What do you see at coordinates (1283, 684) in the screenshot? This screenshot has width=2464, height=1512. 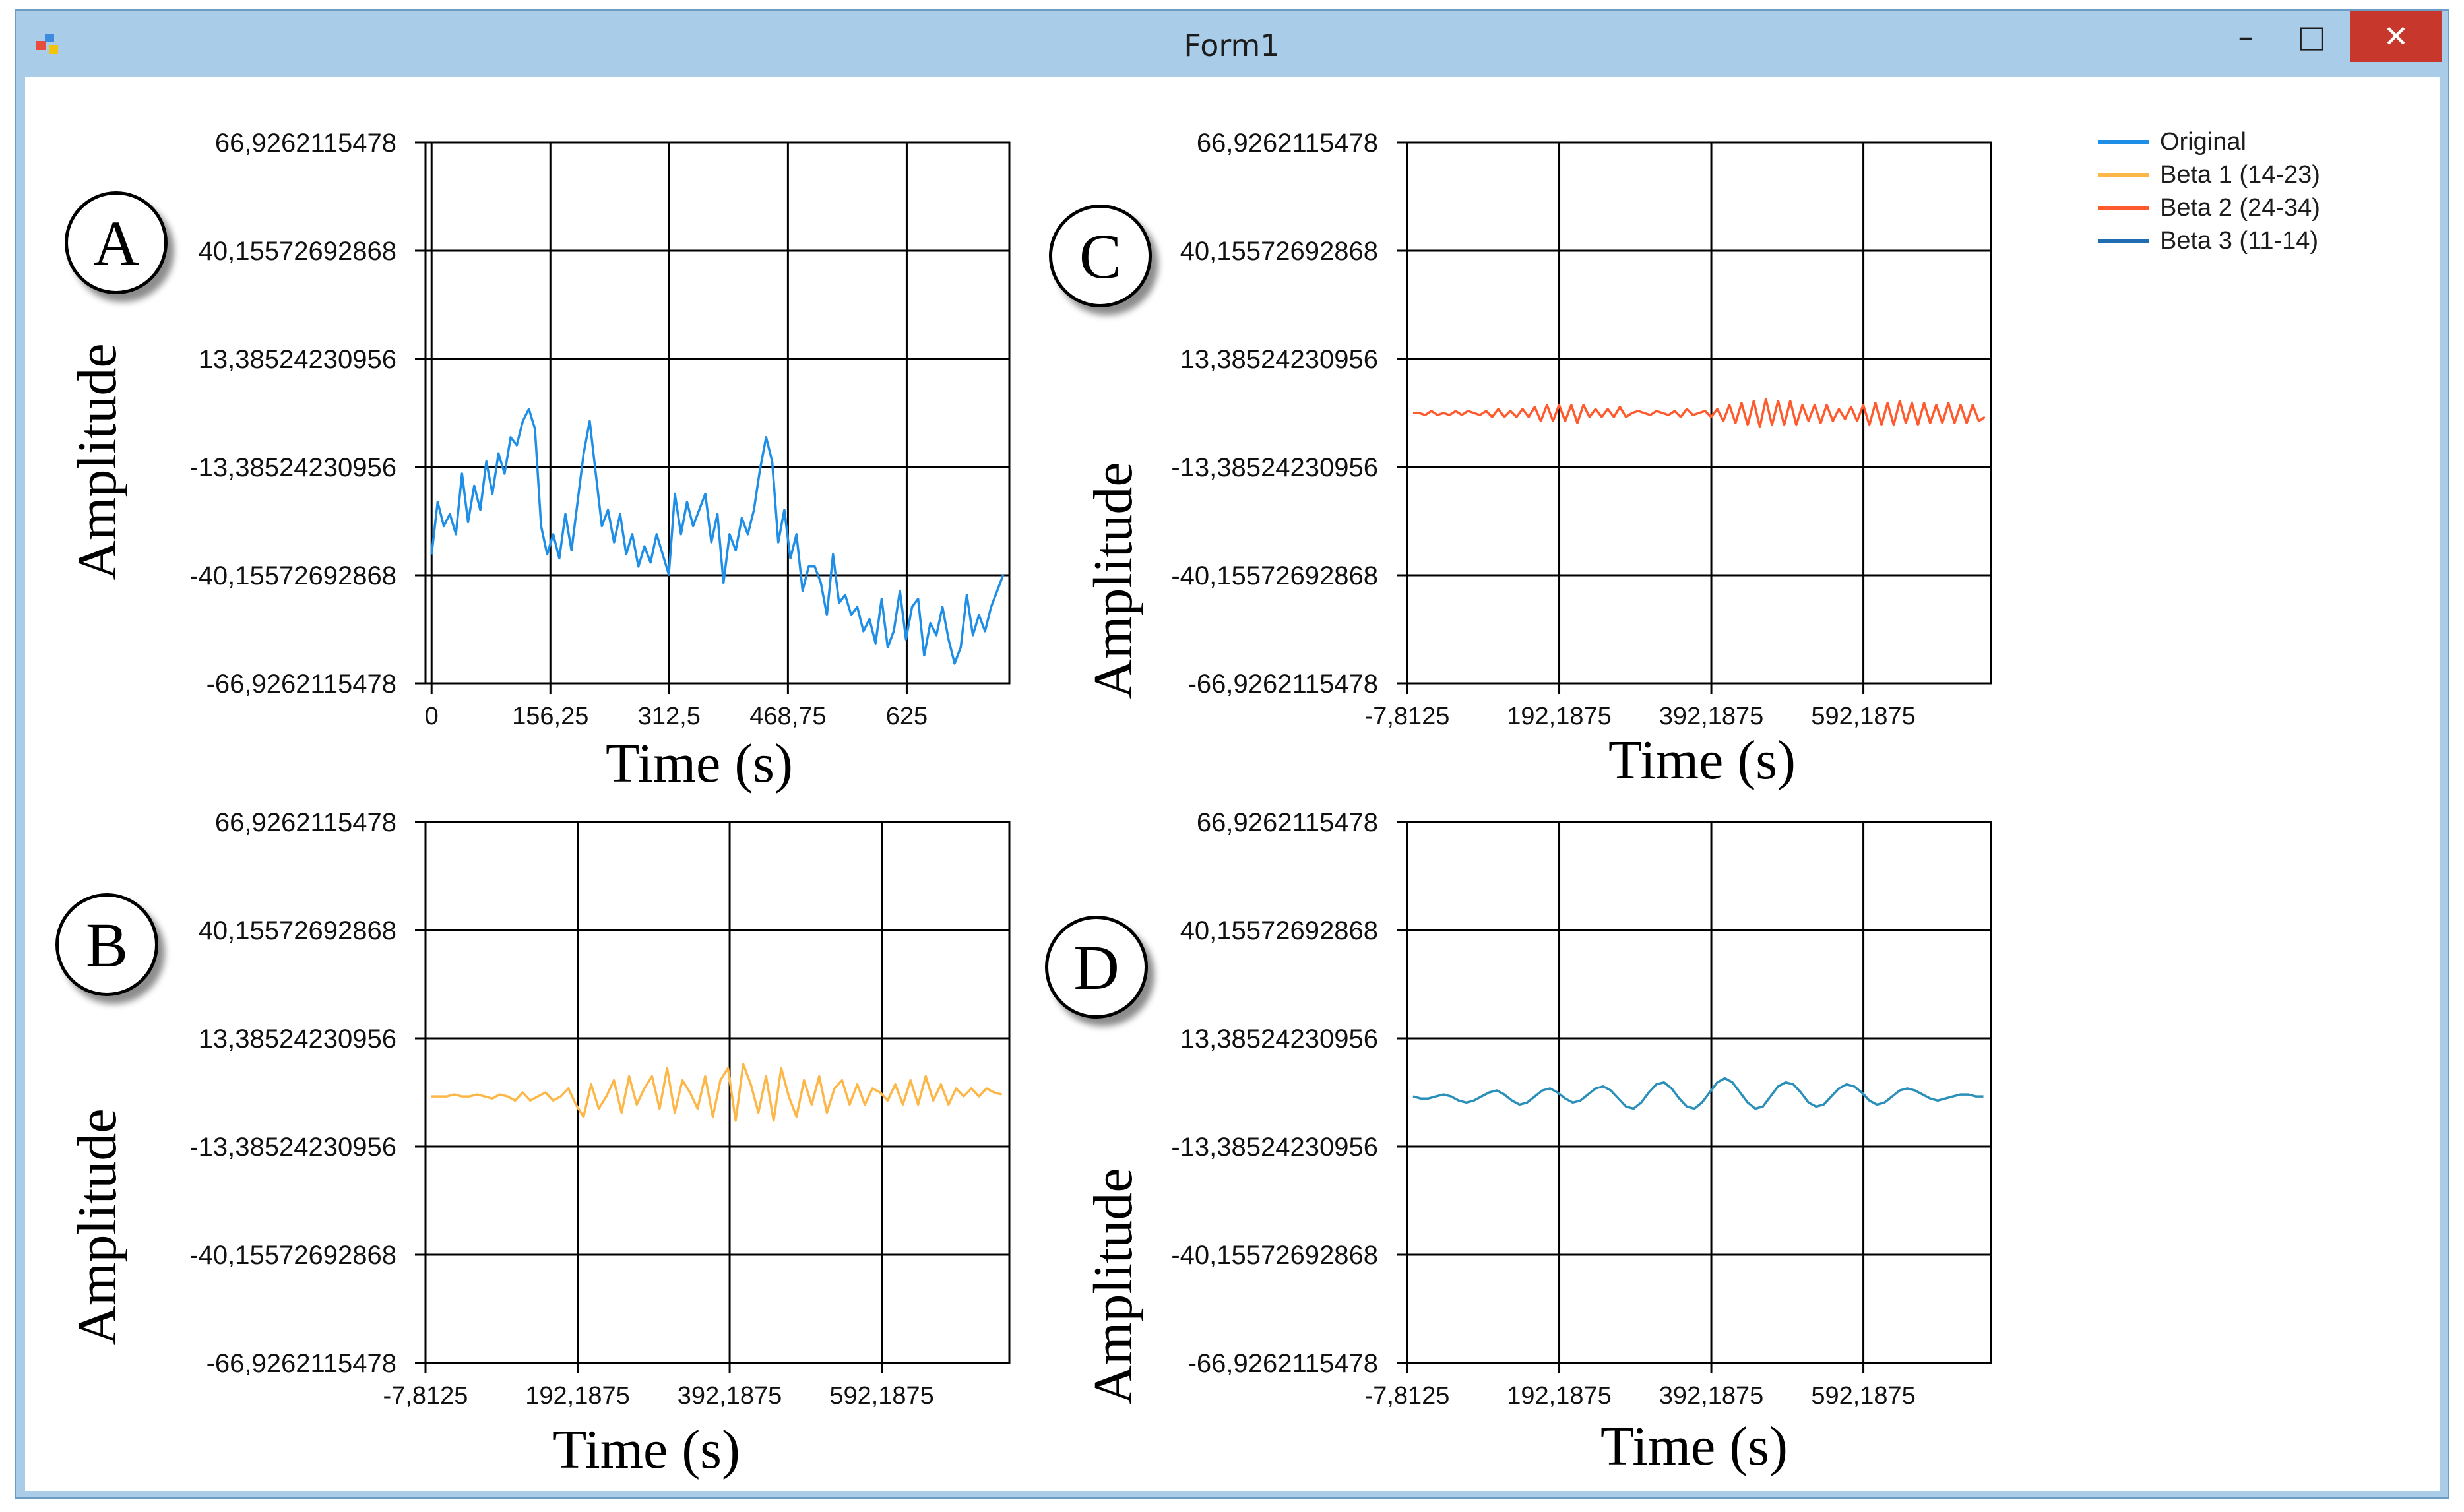 I see `chart-c-ytick-label: -66,9262115478` at bounding box center [1283, 684].